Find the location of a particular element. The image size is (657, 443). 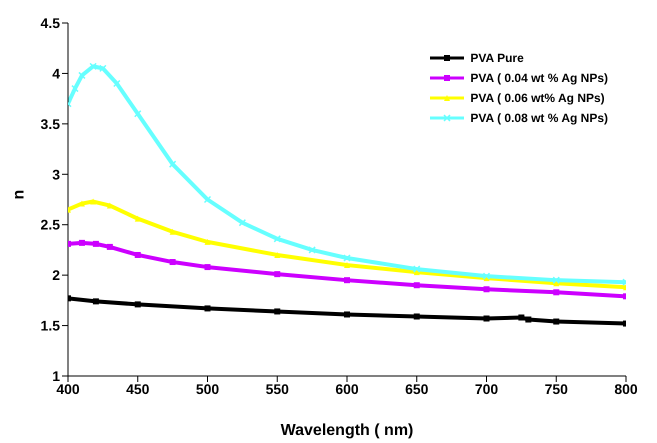

y-tick-label: 3 is located at coordinates (56, 174).